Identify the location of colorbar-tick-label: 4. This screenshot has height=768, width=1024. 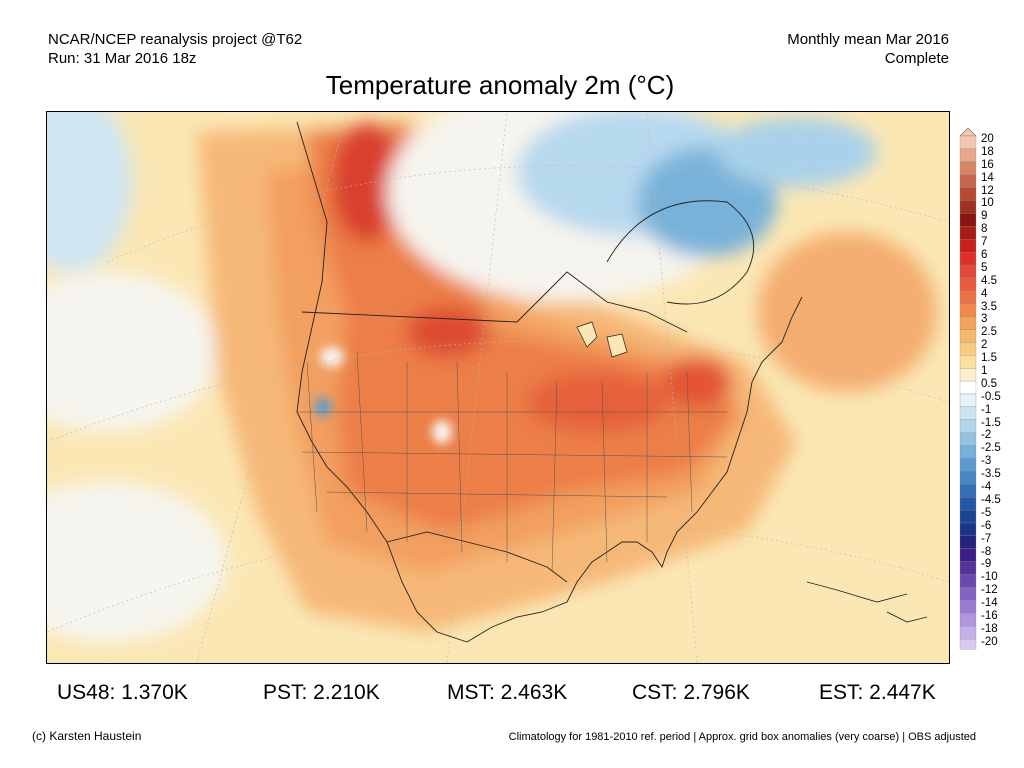
(984, 293).